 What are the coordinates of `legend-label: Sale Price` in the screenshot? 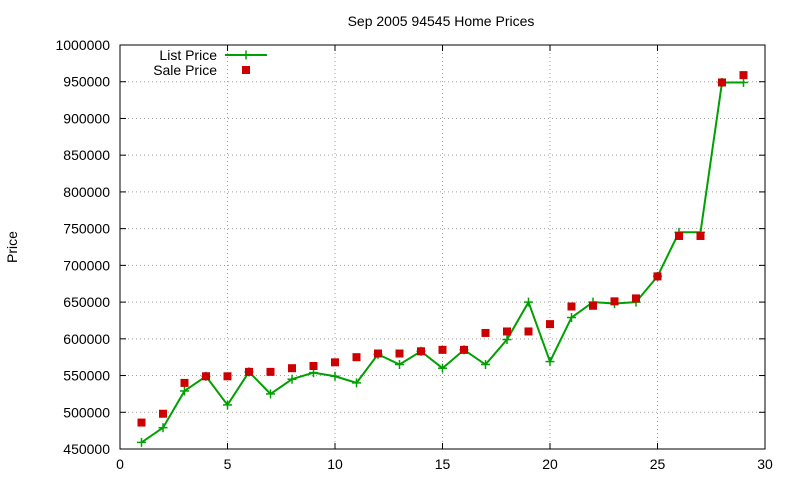 It's located at (185, 70).